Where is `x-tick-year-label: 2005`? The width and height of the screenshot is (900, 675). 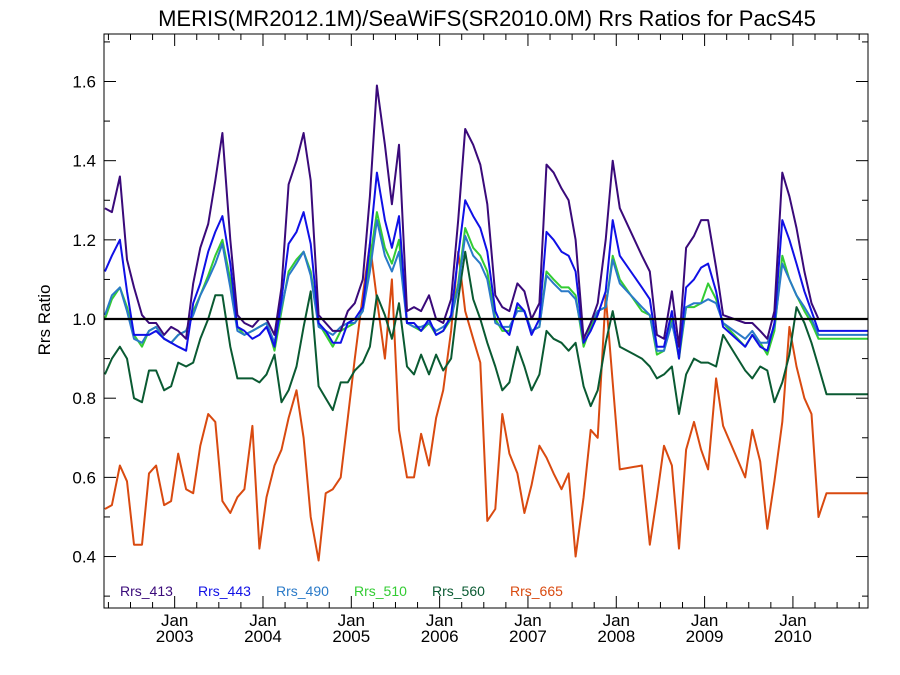 x-tick-year-label: 2005 is located at coordinates (351, 636).